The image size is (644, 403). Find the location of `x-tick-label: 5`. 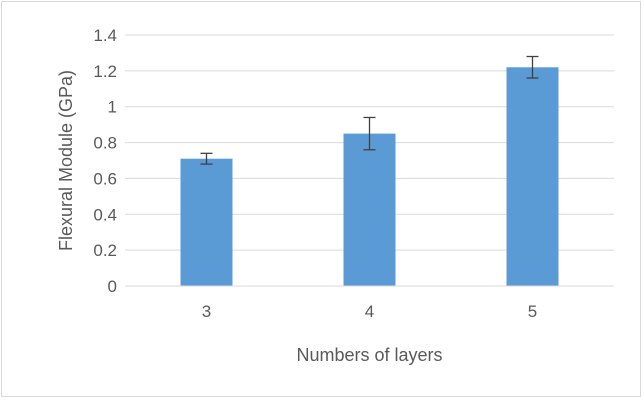

x-tick-label: 5 is located at coordinates (532, 311).